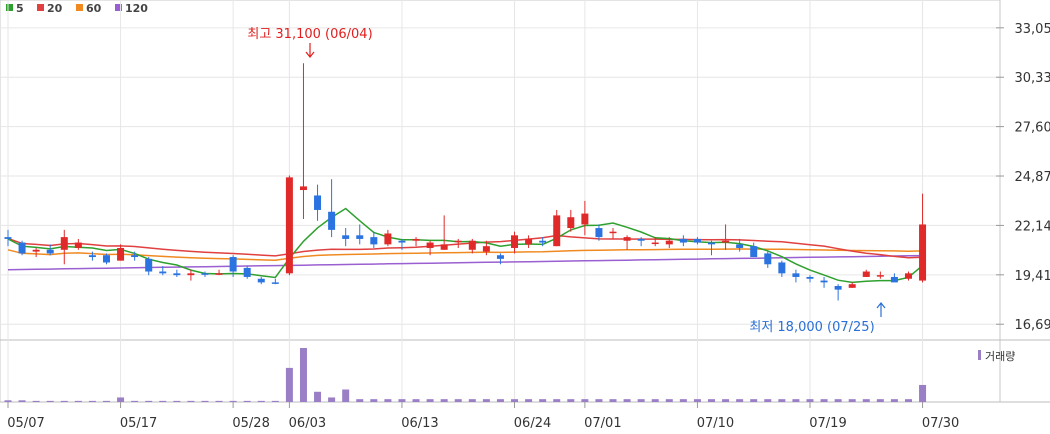 Image resolution: width=1050 pixels, height=434 pixels. What do you see at coordinates (811, 327) in the screenshot?
I see `low-label: 최저 18,000 (07/25)` at bounding box center [811, 327].